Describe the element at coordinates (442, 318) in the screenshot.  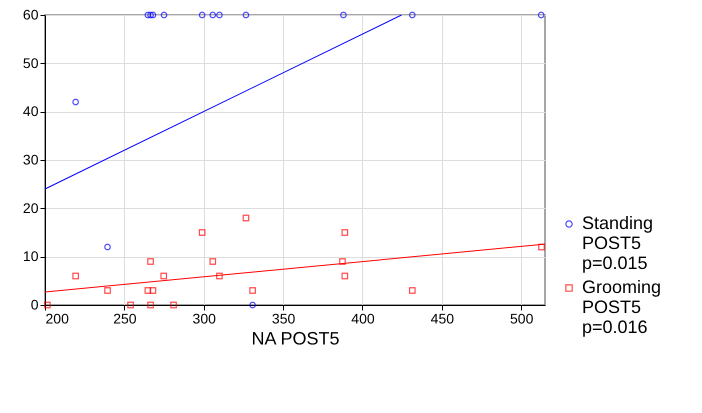
I see `x-tick-label: 450` at that location.